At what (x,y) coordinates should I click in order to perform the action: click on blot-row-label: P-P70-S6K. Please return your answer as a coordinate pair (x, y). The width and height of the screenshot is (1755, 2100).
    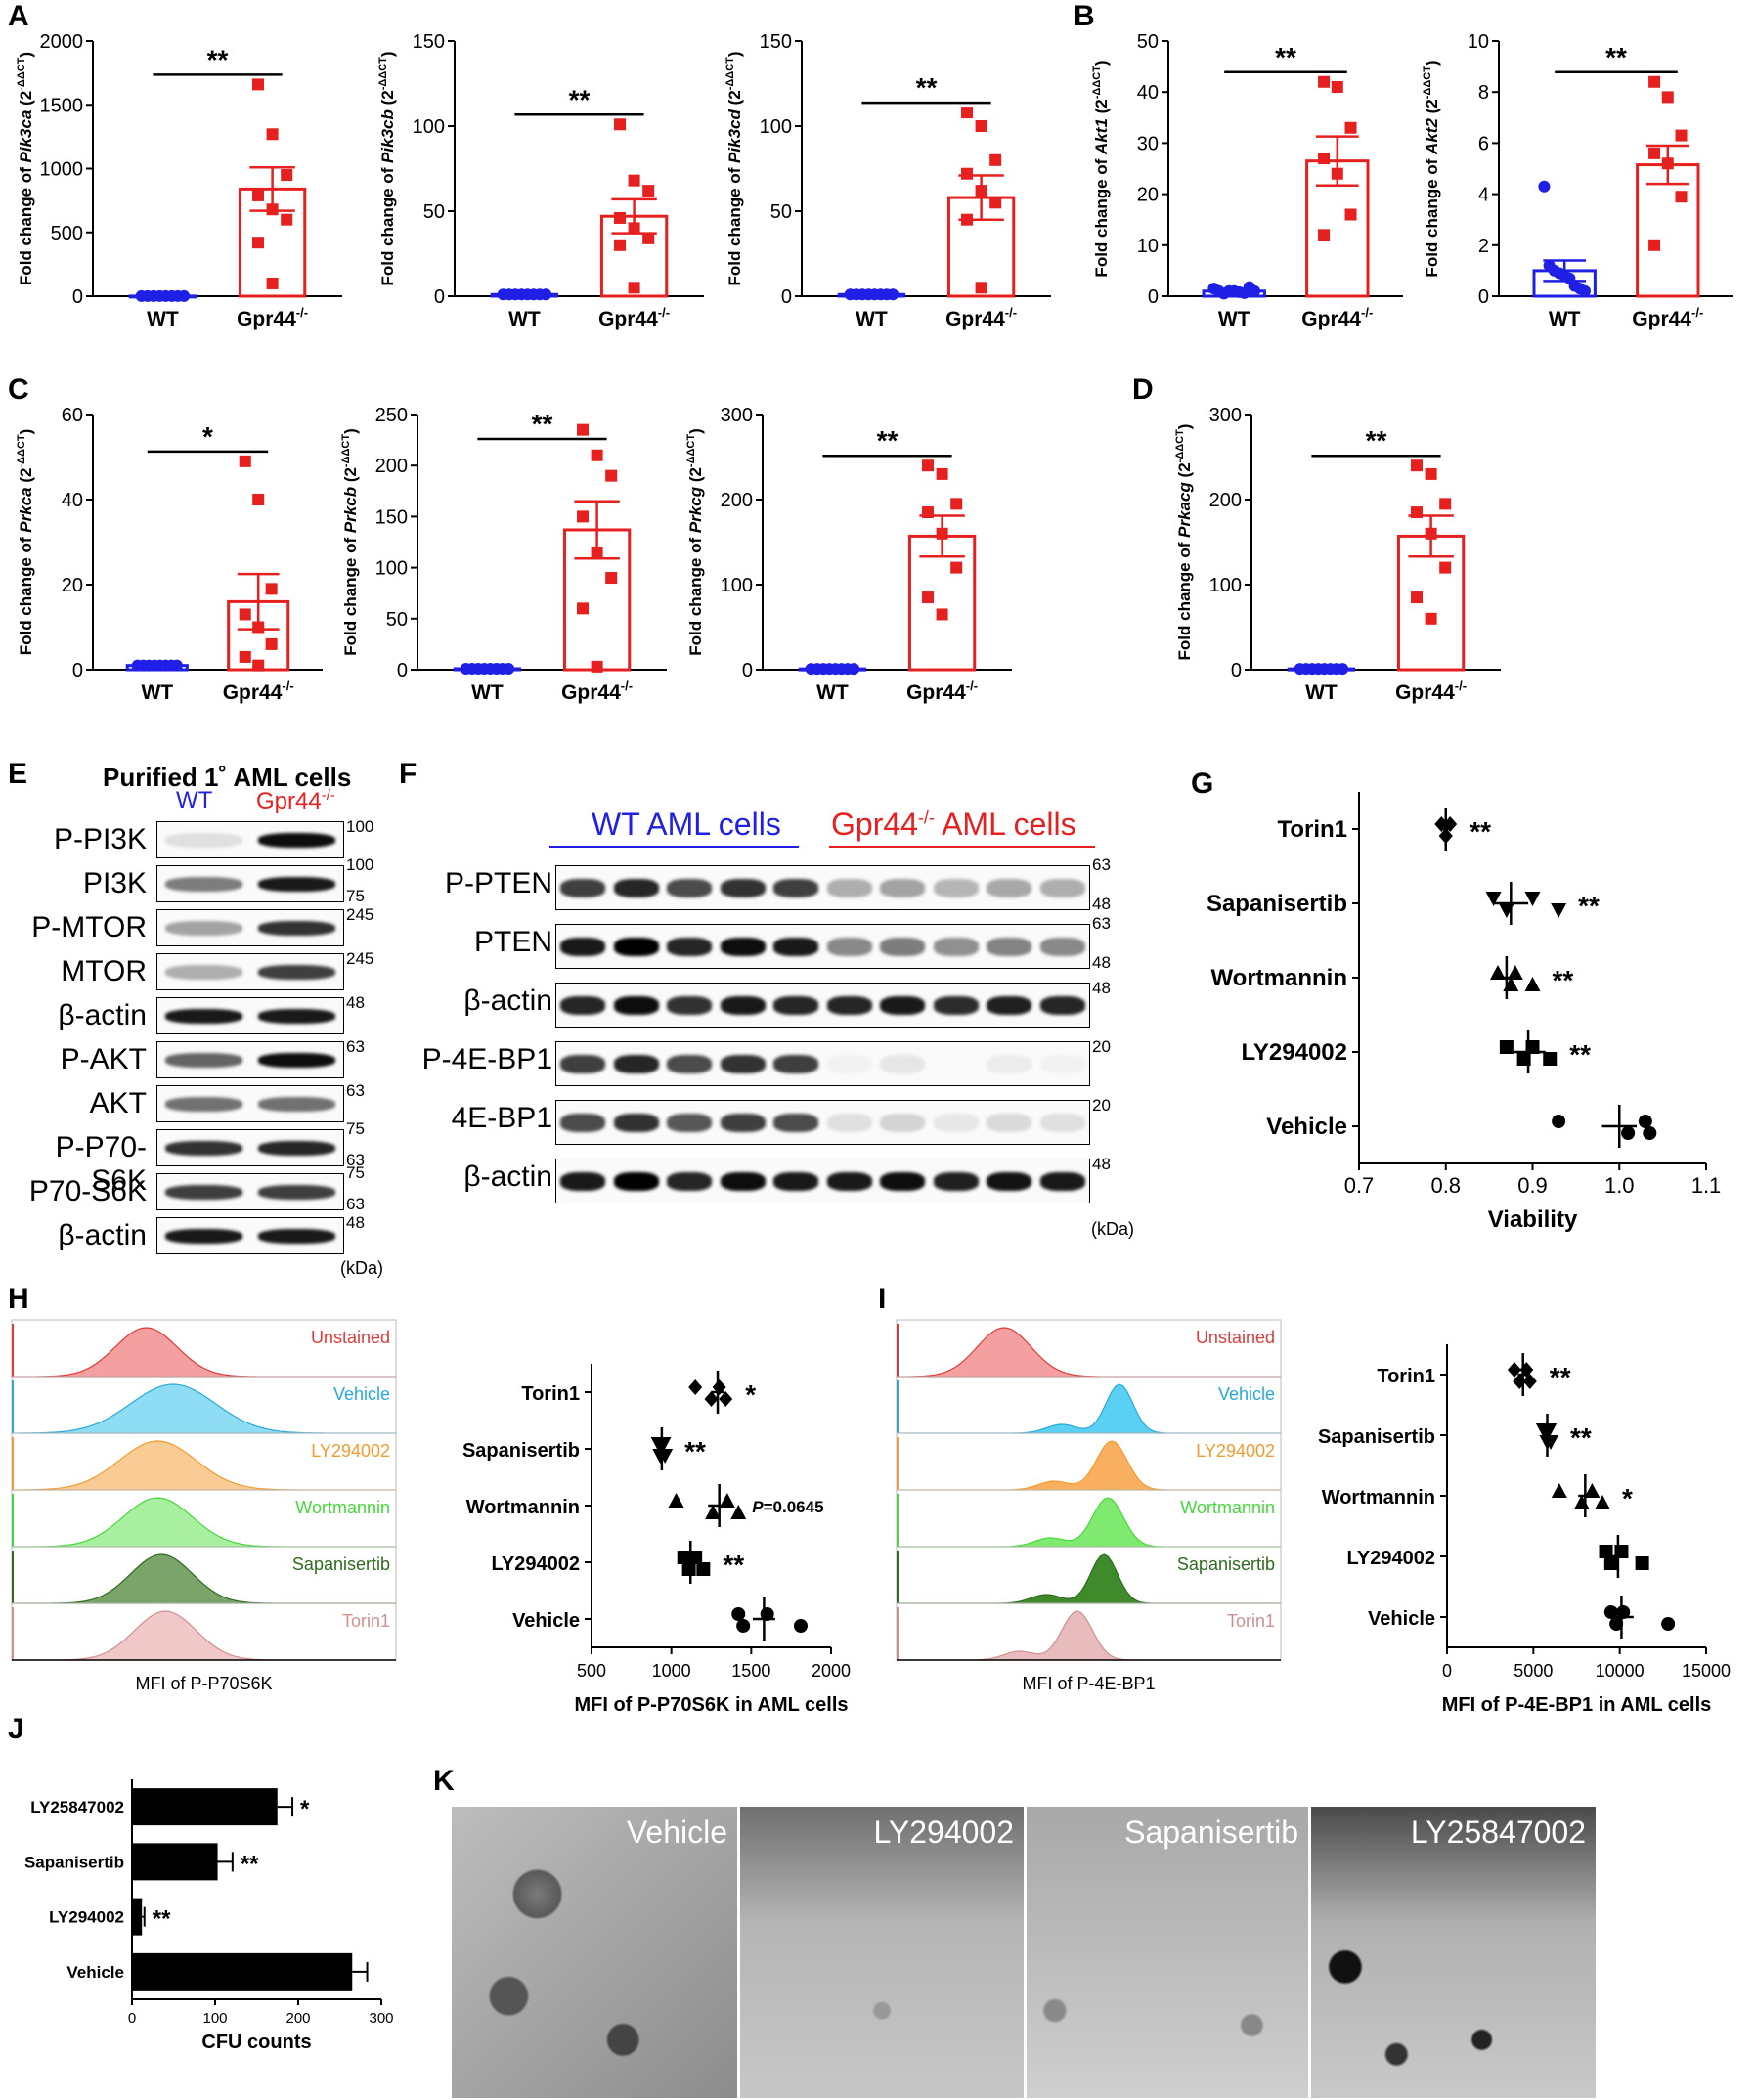
    Looking at the image, I should click on (101, 1164).